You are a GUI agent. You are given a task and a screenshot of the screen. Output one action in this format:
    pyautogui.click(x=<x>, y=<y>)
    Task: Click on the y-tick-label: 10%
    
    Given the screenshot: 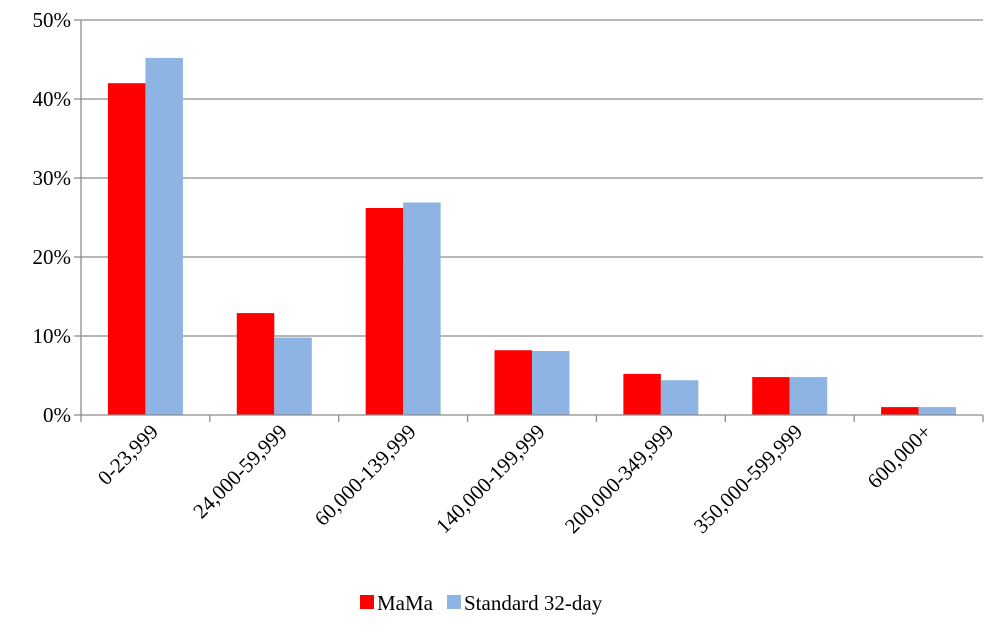 What is the action you would take?
    pyautogui.click(x=52, y=336)
    